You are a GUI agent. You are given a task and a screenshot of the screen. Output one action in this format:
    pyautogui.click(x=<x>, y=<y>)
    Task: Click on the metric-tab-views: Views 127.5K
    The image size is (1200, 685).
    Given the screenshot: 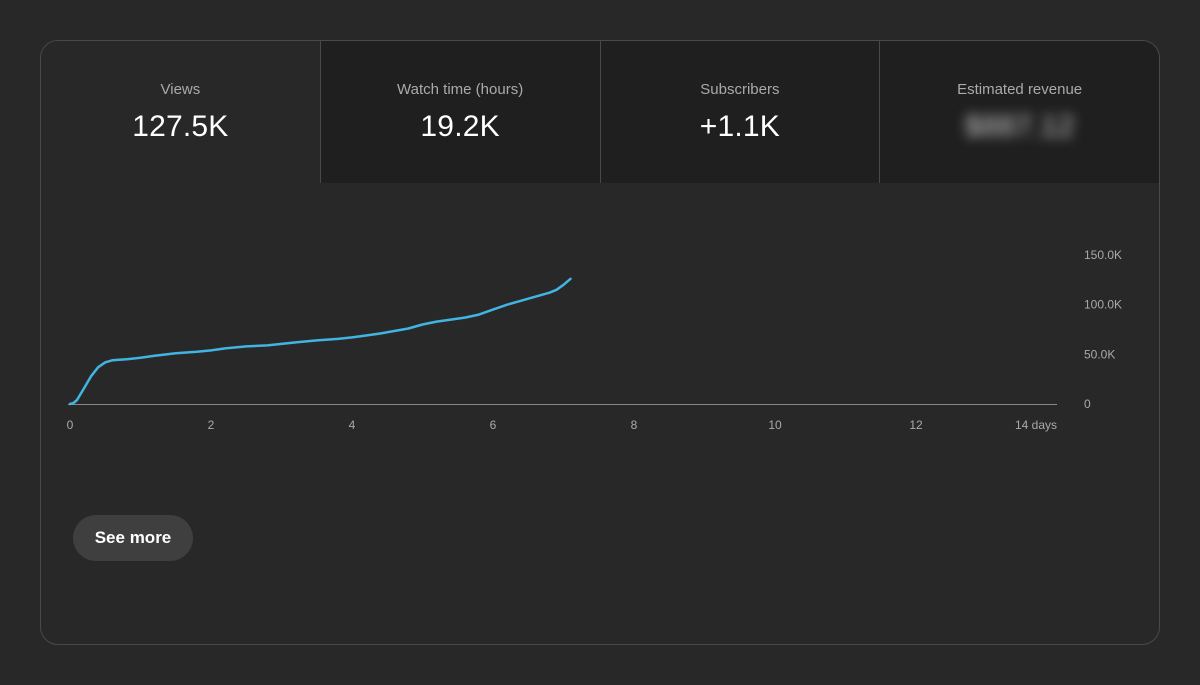 What is the action you would take?
    pyautogui.click(x=180, y=112)
    